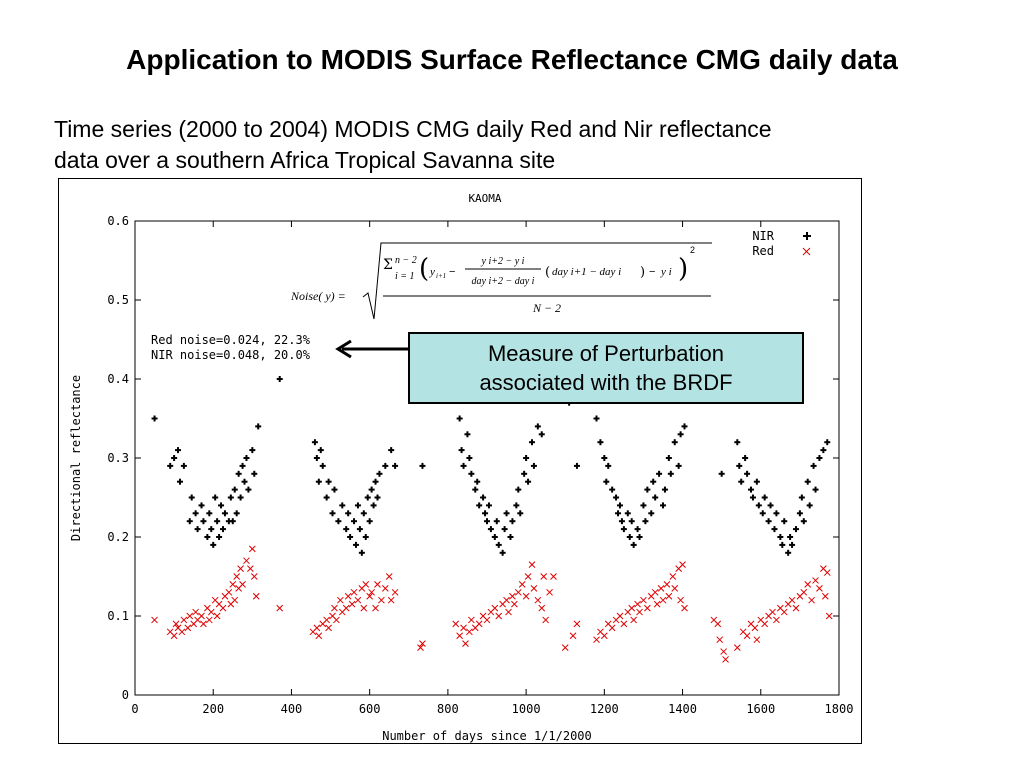  I want to click on formula-denominator: N − 2, so click(546, 308).